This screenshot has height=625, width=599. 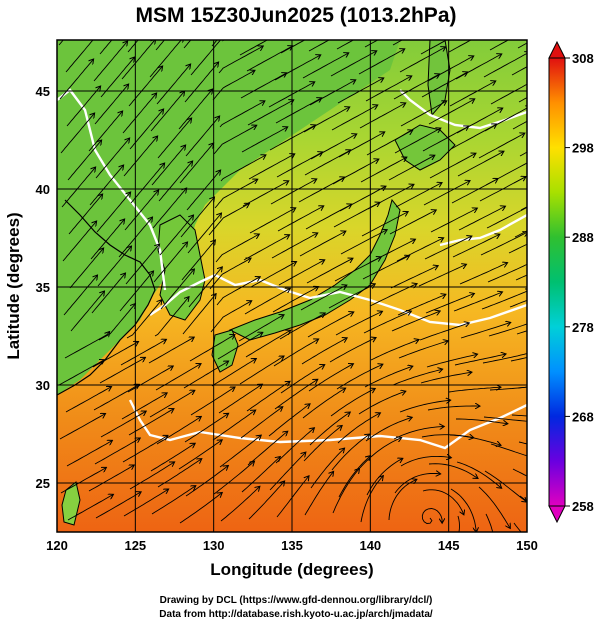 What do you see at coordinates (291, 569) in the screenshot?
I see `x-axis-label: Longitude (degrees)` at bounding box center [291, 569].